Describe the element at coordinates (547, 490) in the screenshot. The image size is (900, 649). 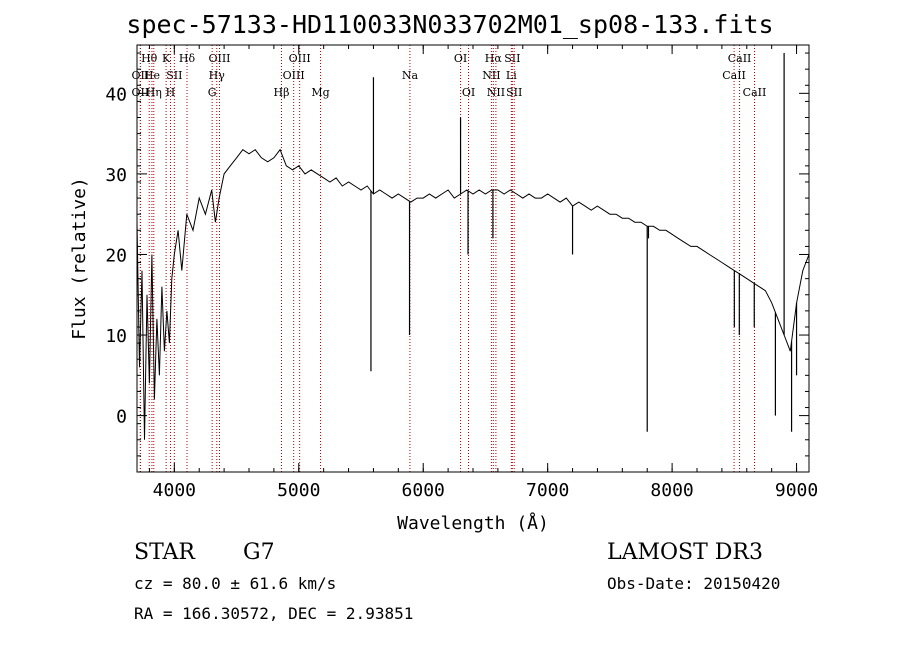
I see `x-tick-label: 7000` at that location.